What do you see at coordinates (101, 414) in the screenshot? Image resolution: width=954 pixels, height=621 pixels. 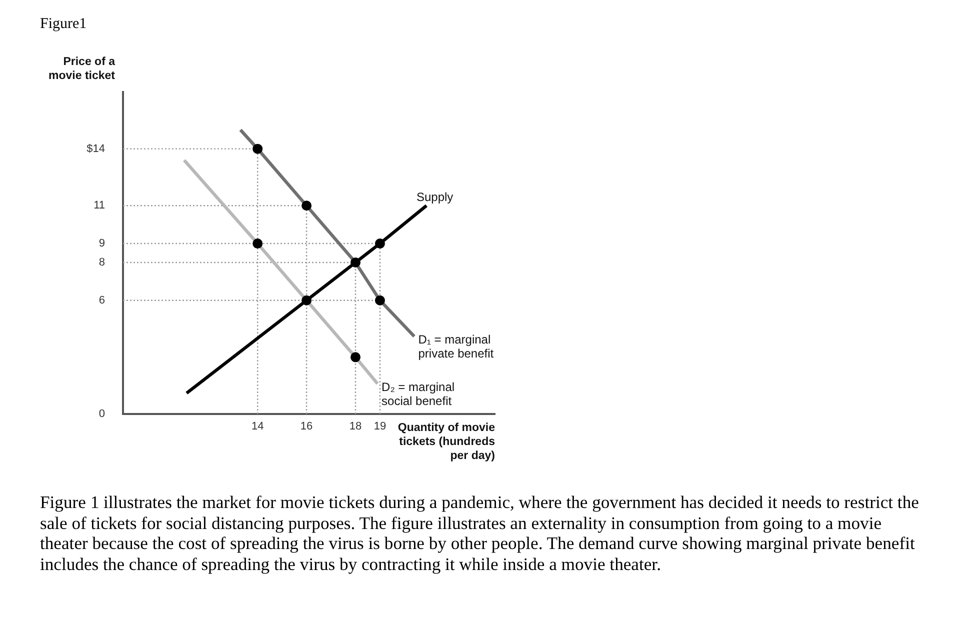 I see `y-tick-label: 0` at bounding box center [101, 414].